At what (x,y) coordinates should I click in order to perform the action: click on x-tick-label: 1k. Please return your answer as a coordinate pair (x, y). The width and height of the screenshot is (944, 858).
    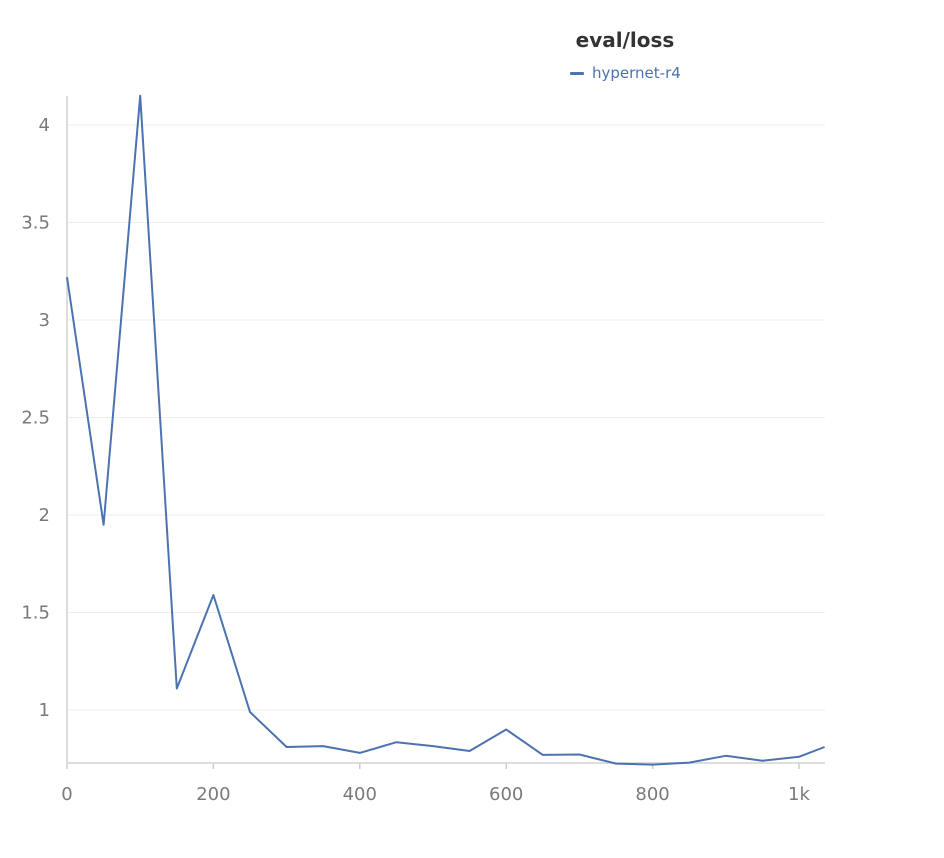
    Looking at the image, I should click on (799, 794).